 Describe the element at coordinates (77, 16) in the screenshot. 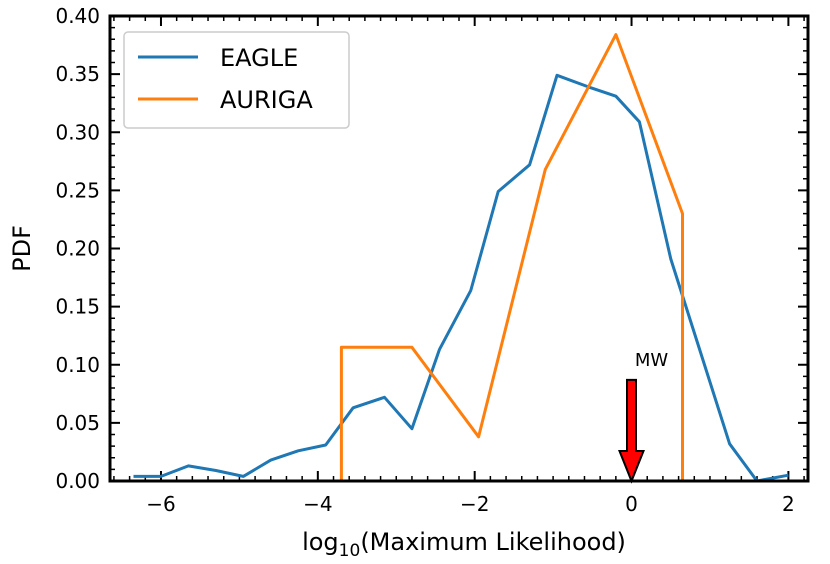

I see `y-tick-label: 0.40` at that location.